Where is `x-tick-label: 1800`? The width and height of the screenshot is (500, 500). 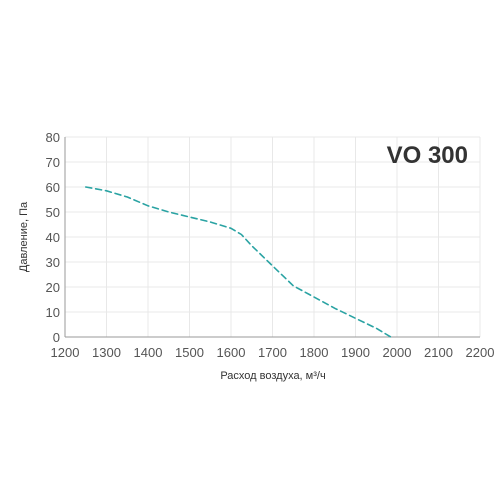
x-tick-label: 1800 is located at coordinates (314, 352).